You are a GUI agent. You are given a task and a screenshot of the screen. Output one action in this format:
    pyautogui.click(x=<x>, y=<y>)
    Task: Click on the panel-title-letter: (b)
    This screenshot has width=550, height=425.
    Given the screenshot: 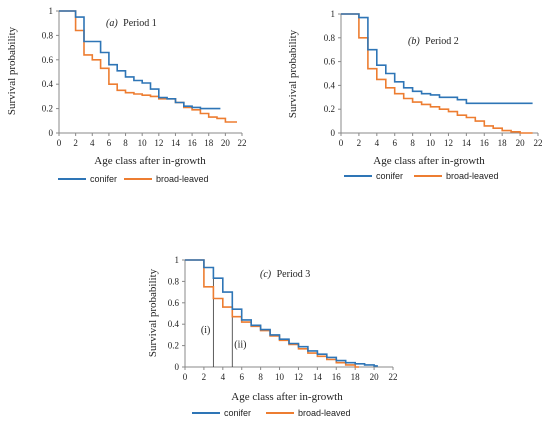 What is the action you would take?
    pyautogui.click(x=414, y=41)
    